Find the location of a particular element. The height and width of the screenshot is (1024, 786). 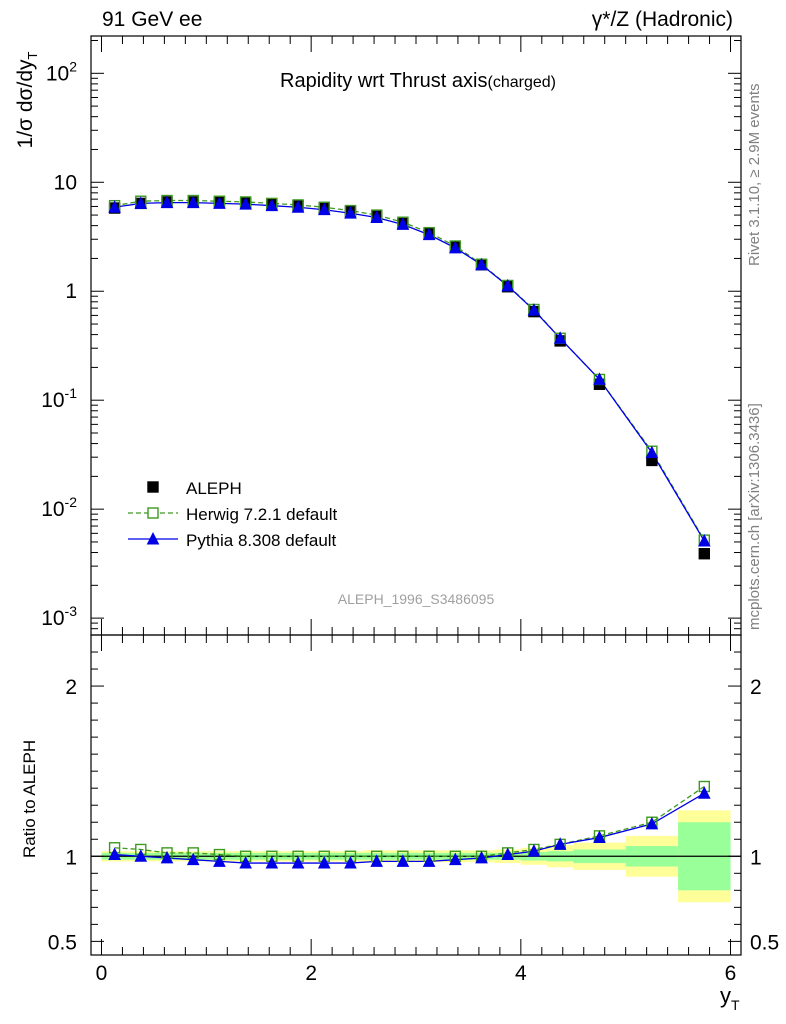

chart-title: Rapidity wrt Thrust axis(charged) is located at coordinates (418, 81).